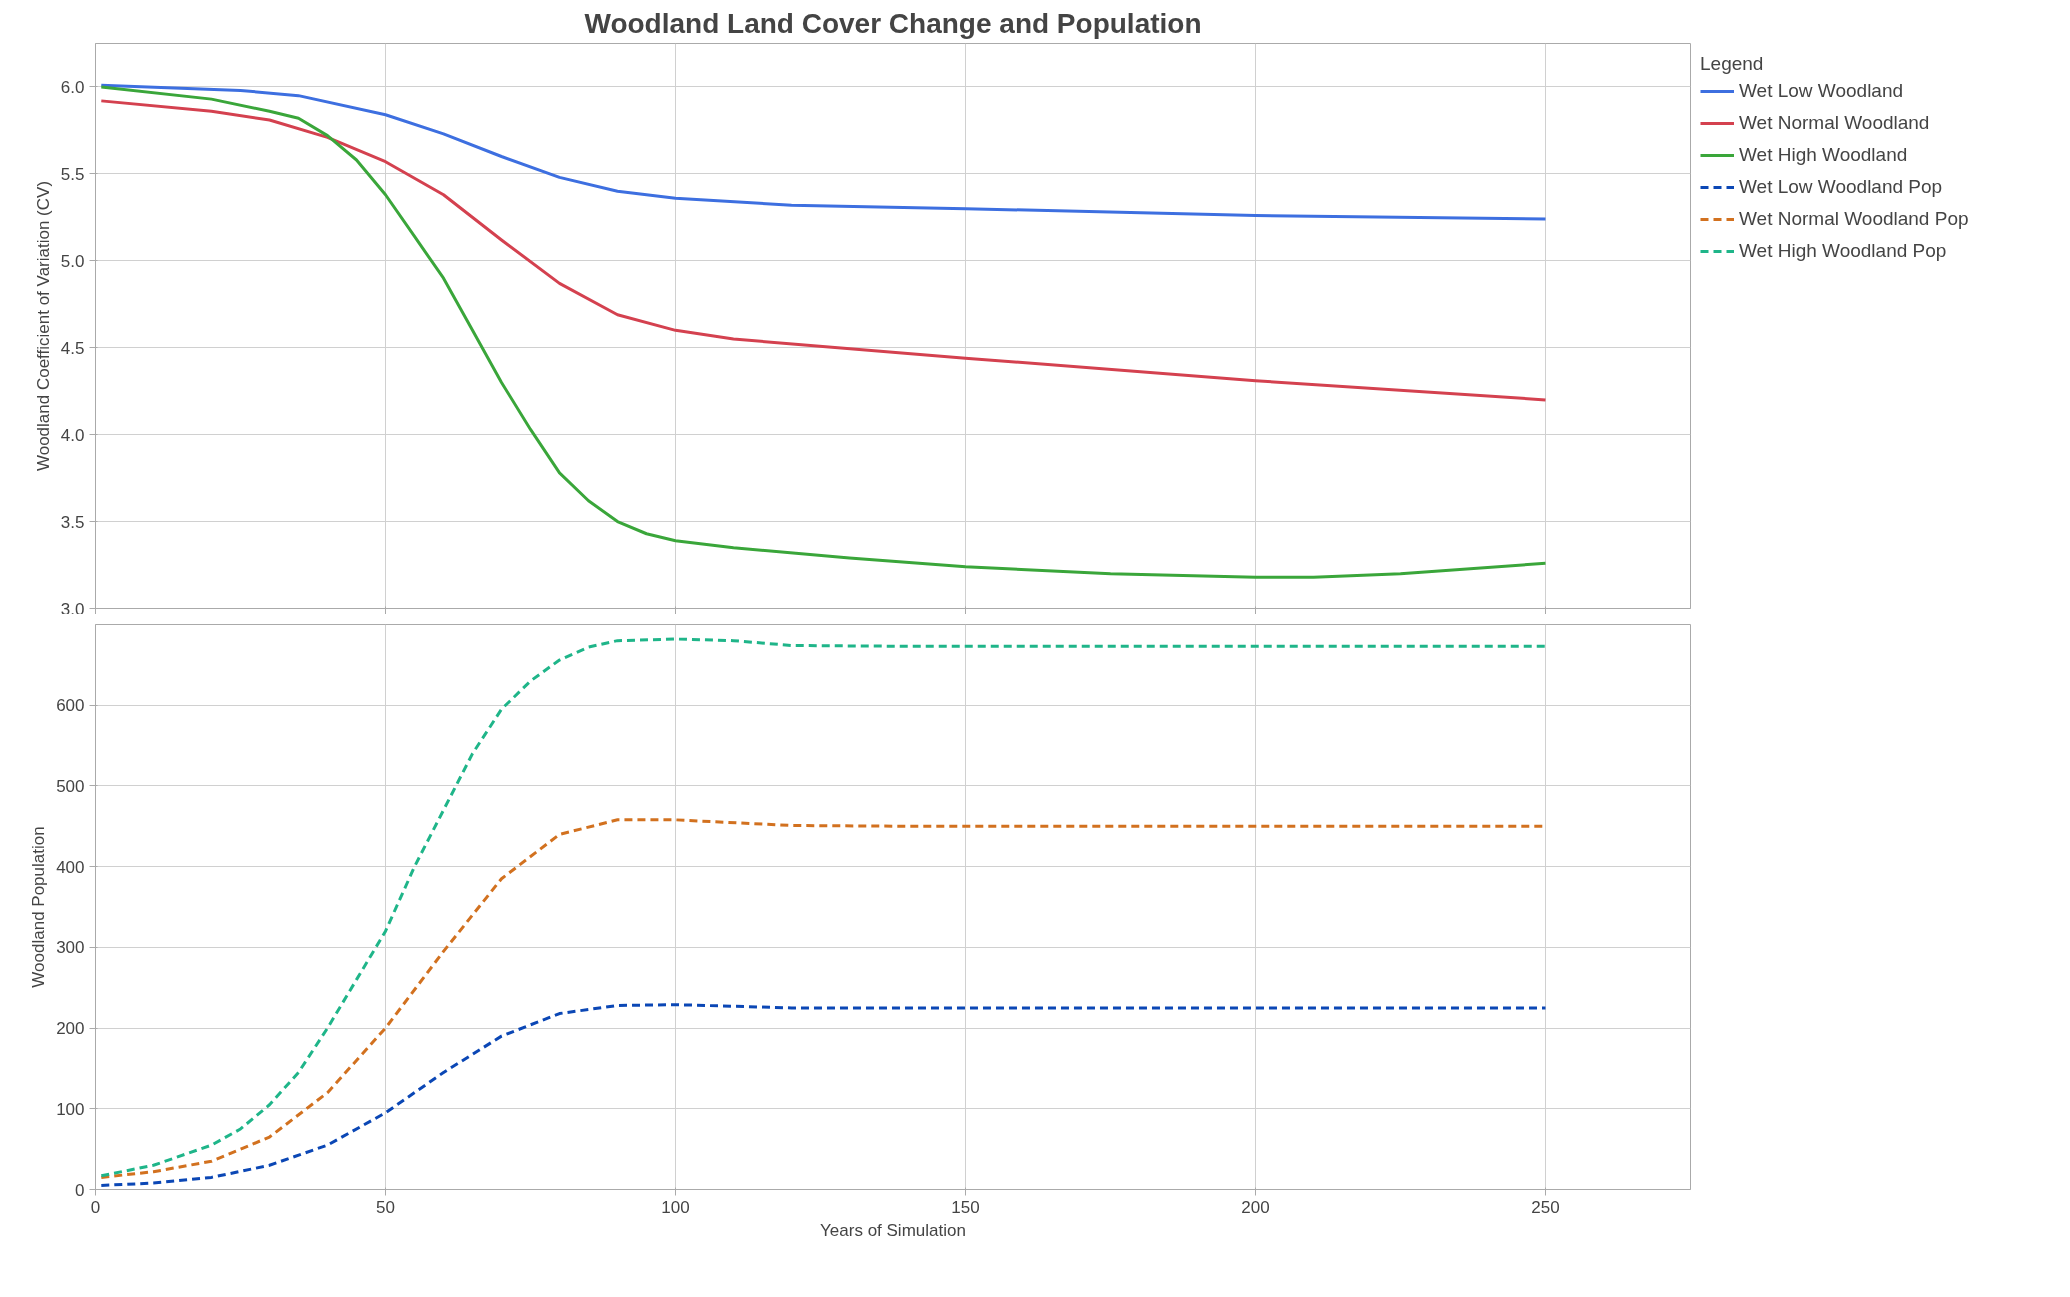 This screenshot has height=1297, width=2070. I want to click on y-tick-label: 3.5, so click(72, 522).